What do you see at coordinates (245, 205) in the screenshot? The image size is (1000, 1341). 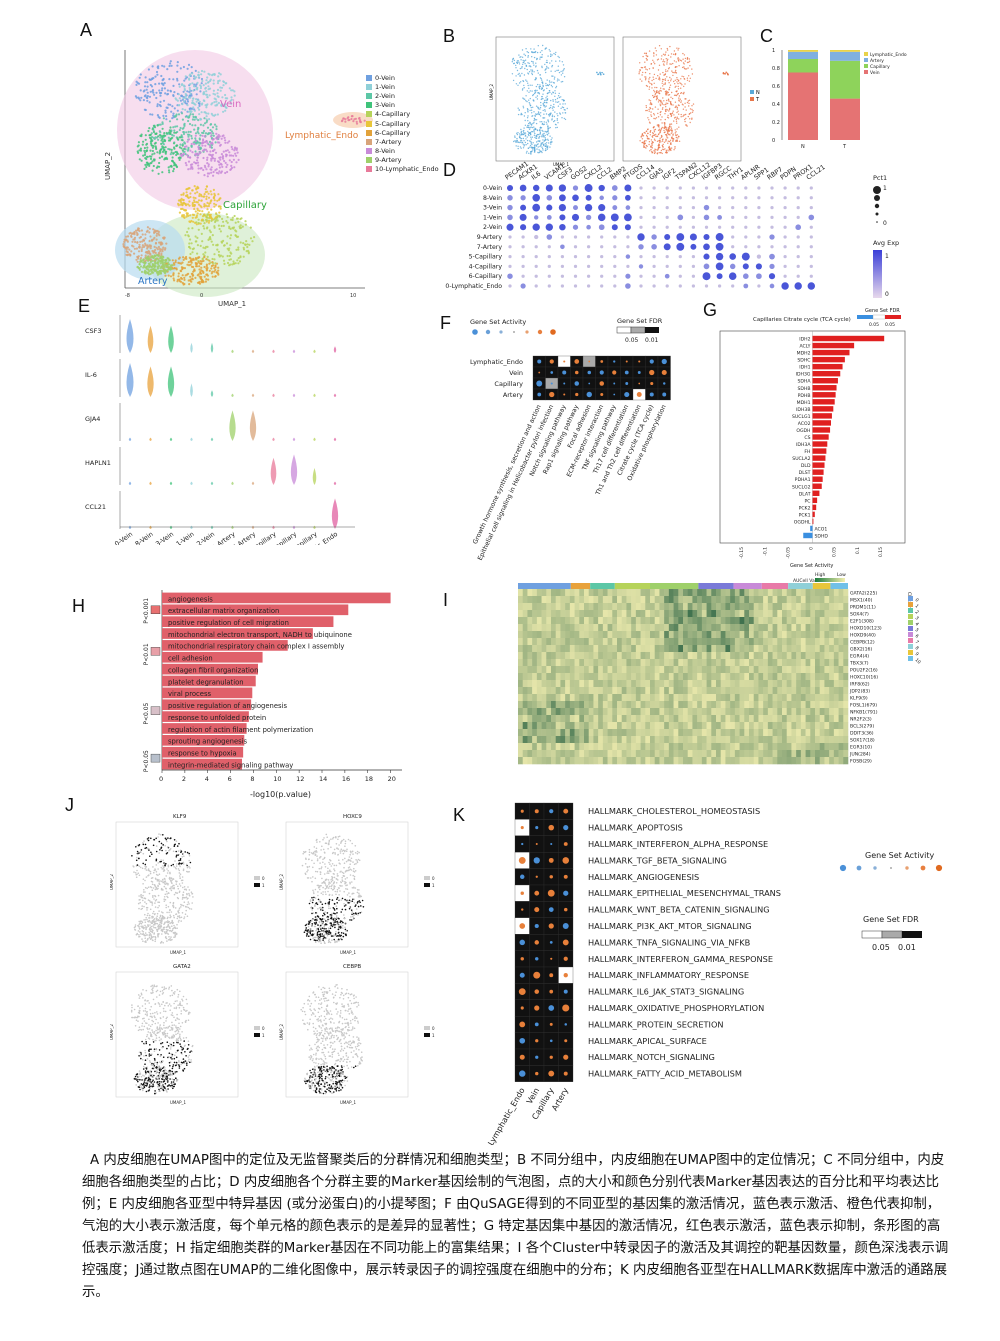 I see `capillary-label: Capillary` at bounding box center [245, 205].